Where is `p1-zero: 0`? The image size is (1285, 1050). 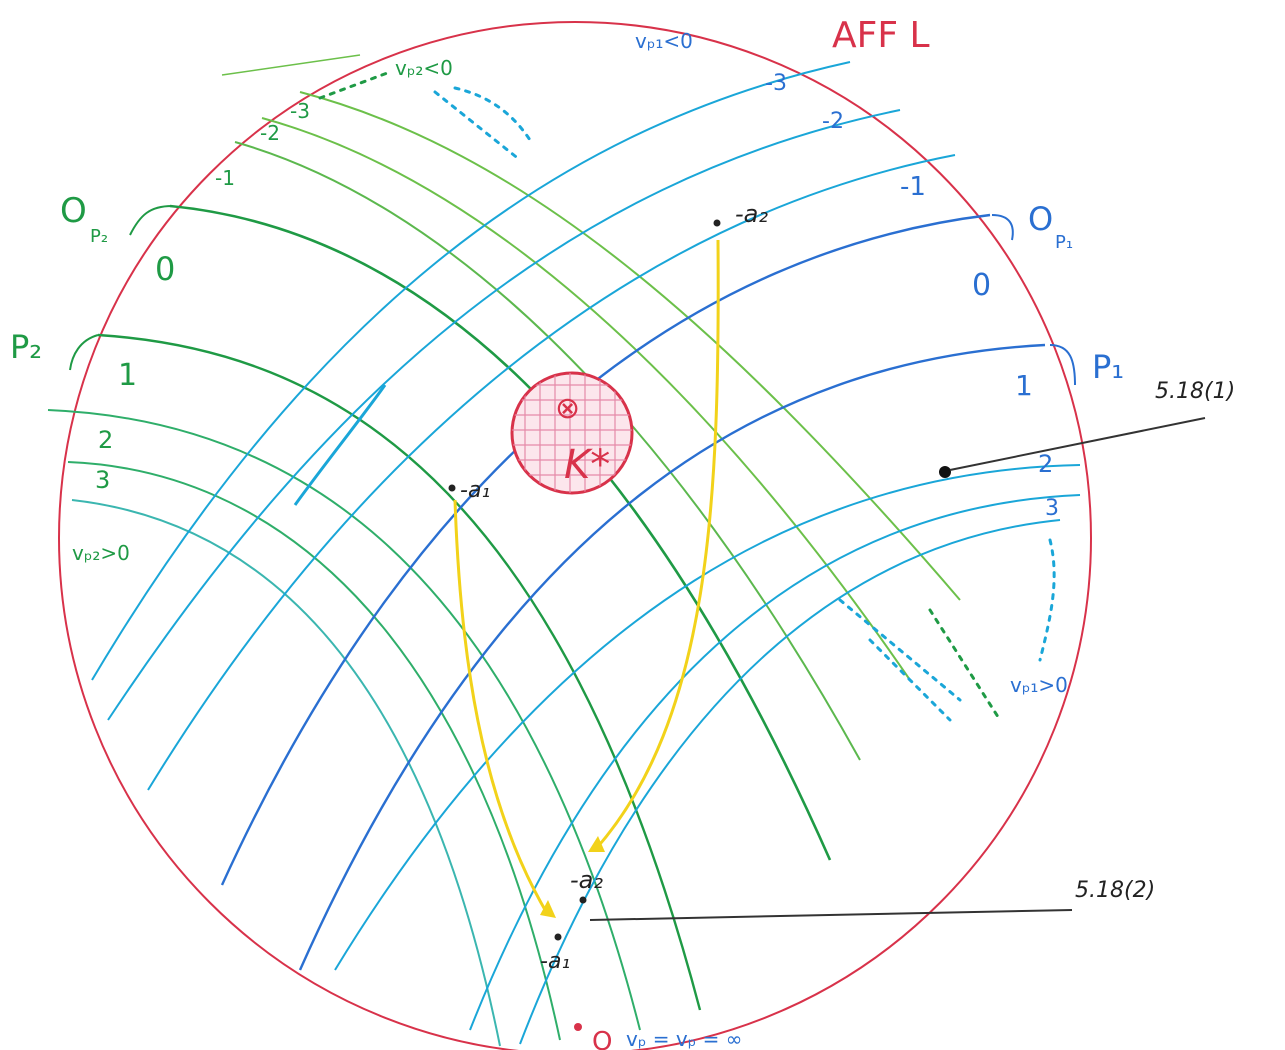 p1-zero: 0 is located at coordinates (981, 285).